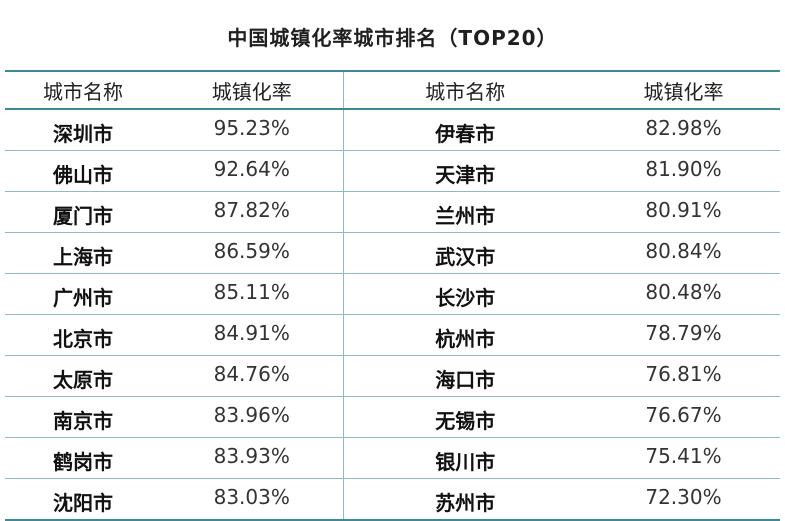  I want to click on table-row: 深圳市 95.23% 伊春市 82.98%, so click(392, 130).